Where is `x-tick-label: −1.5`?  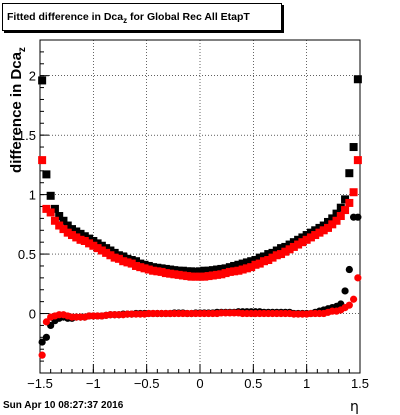 x-tick-label: −1.5 is located at coordinates (40, 383).